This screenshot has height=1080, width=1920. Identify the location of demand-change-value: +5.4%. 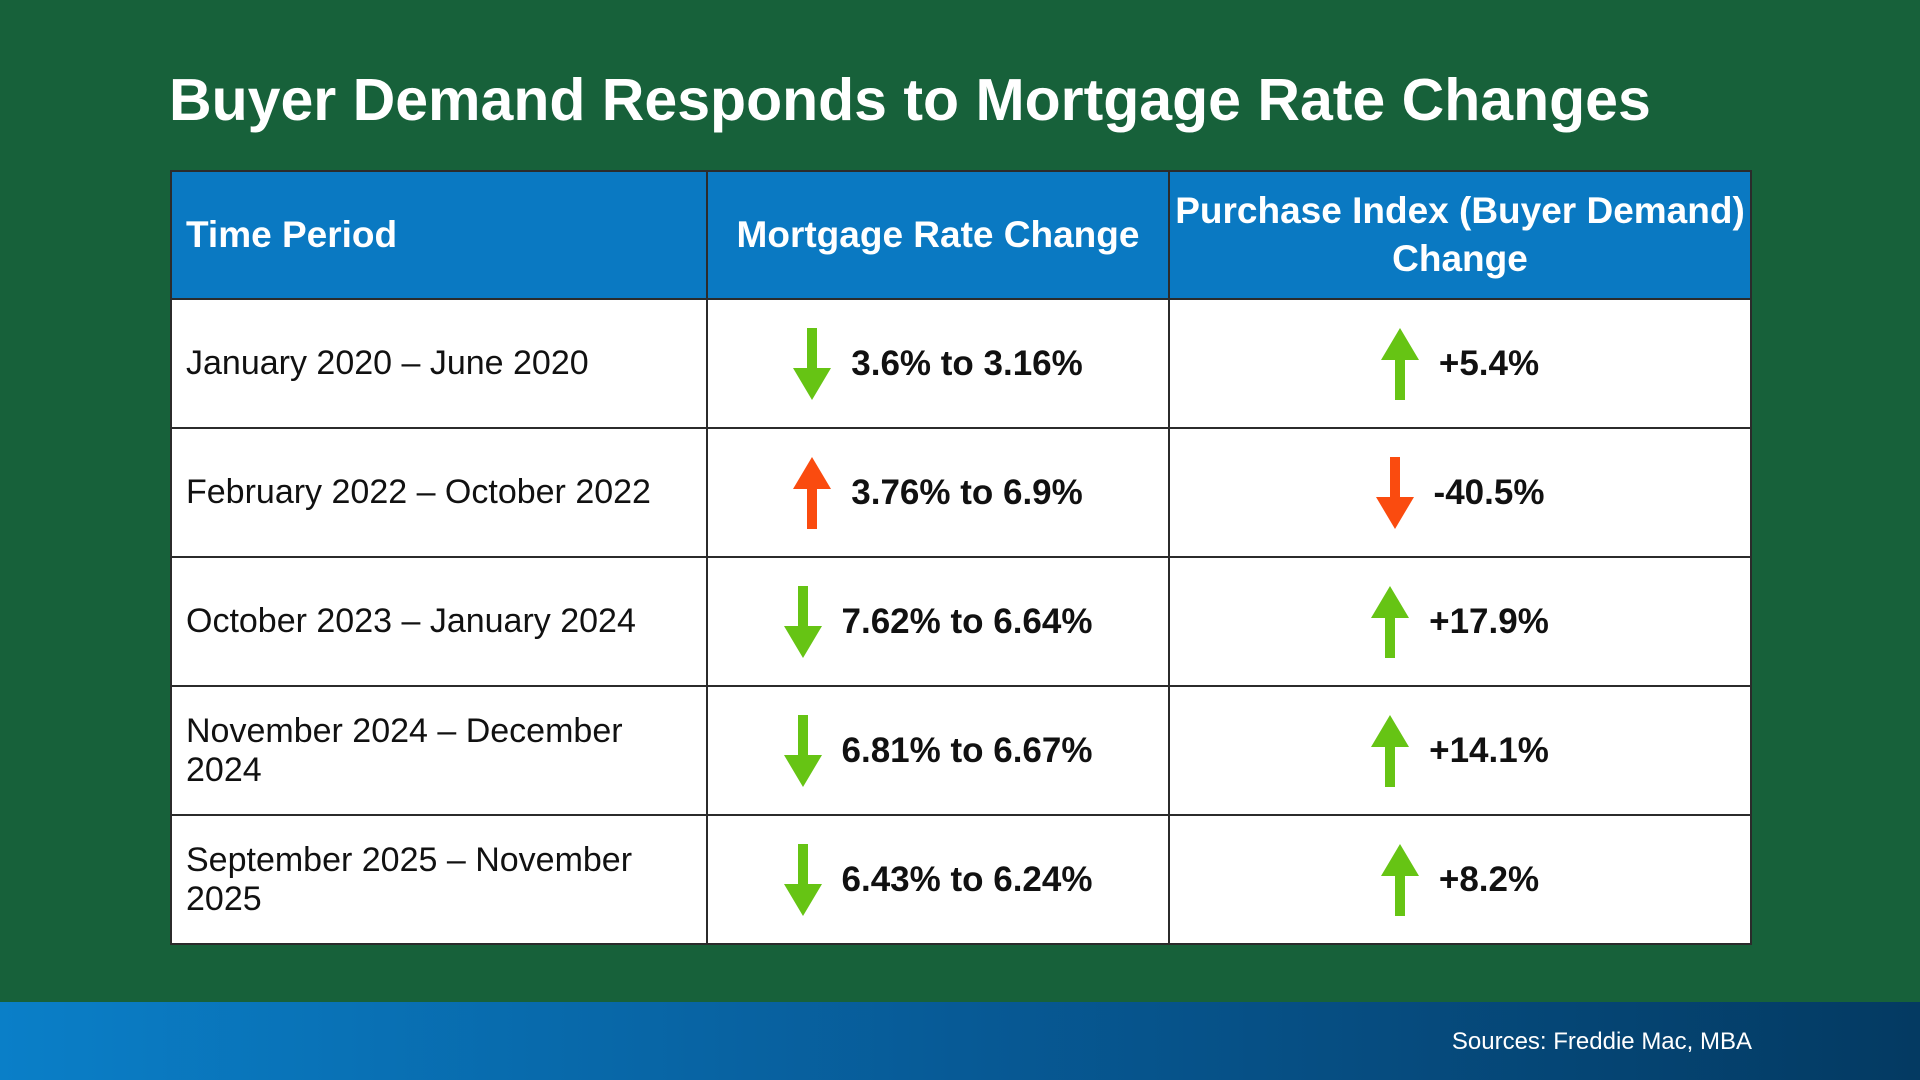
(1489, 363).